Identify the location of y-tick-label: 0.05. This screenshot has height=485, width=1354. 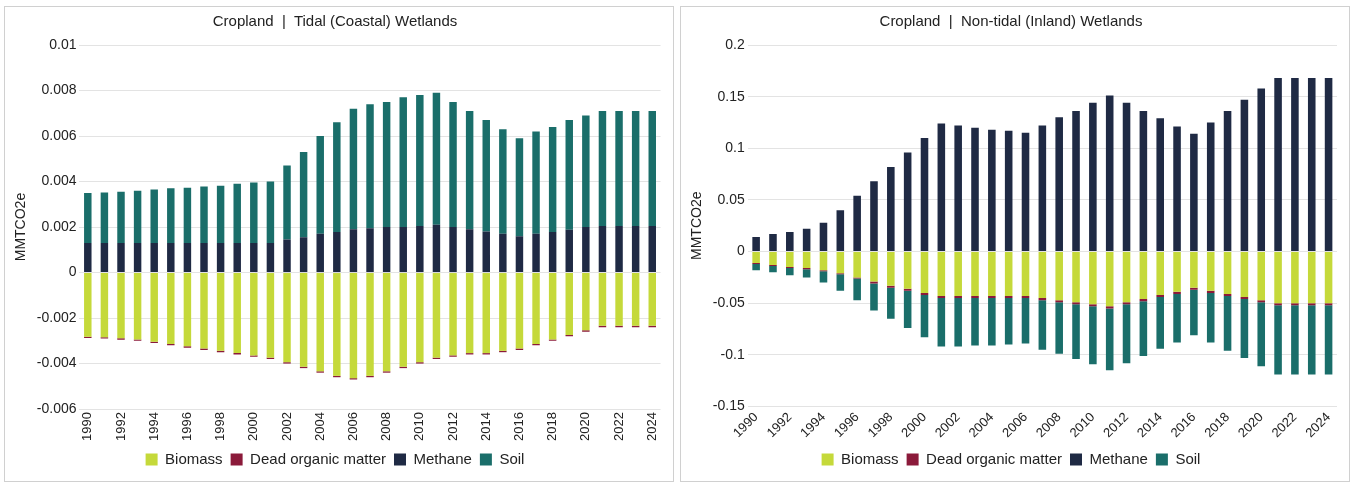
(731, 198).